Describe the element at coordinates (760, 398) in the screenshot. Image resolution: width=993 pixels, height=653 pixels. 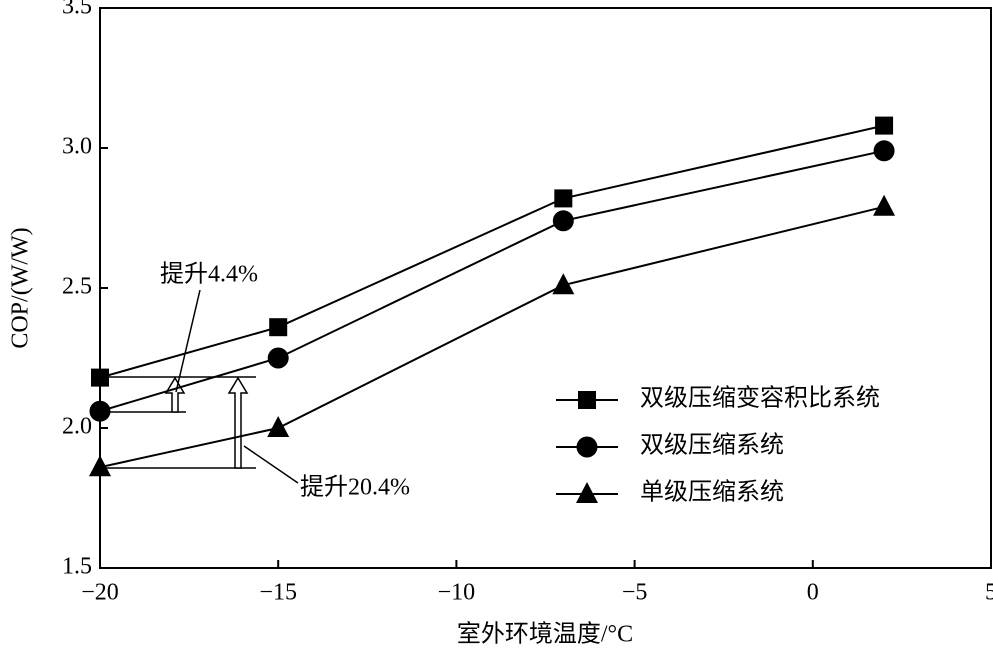
I see `legend-label: 双级压缩变容积比系统` at that location.